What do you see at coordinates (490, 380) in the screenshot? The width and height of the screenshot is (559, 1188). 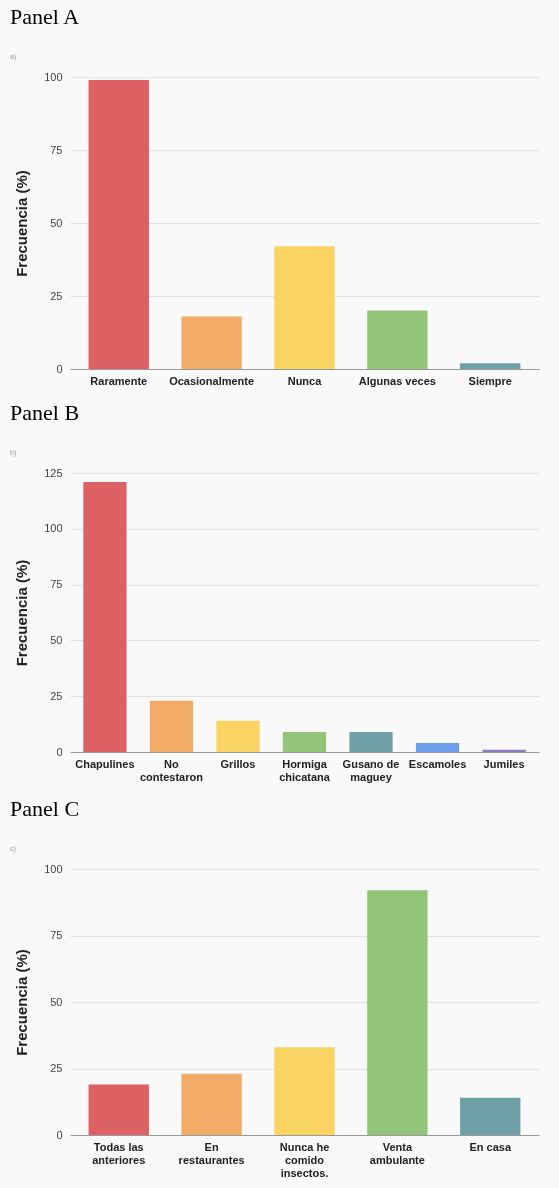 I see `x-tick-label: Siempre` at bounding box center [490, 380].